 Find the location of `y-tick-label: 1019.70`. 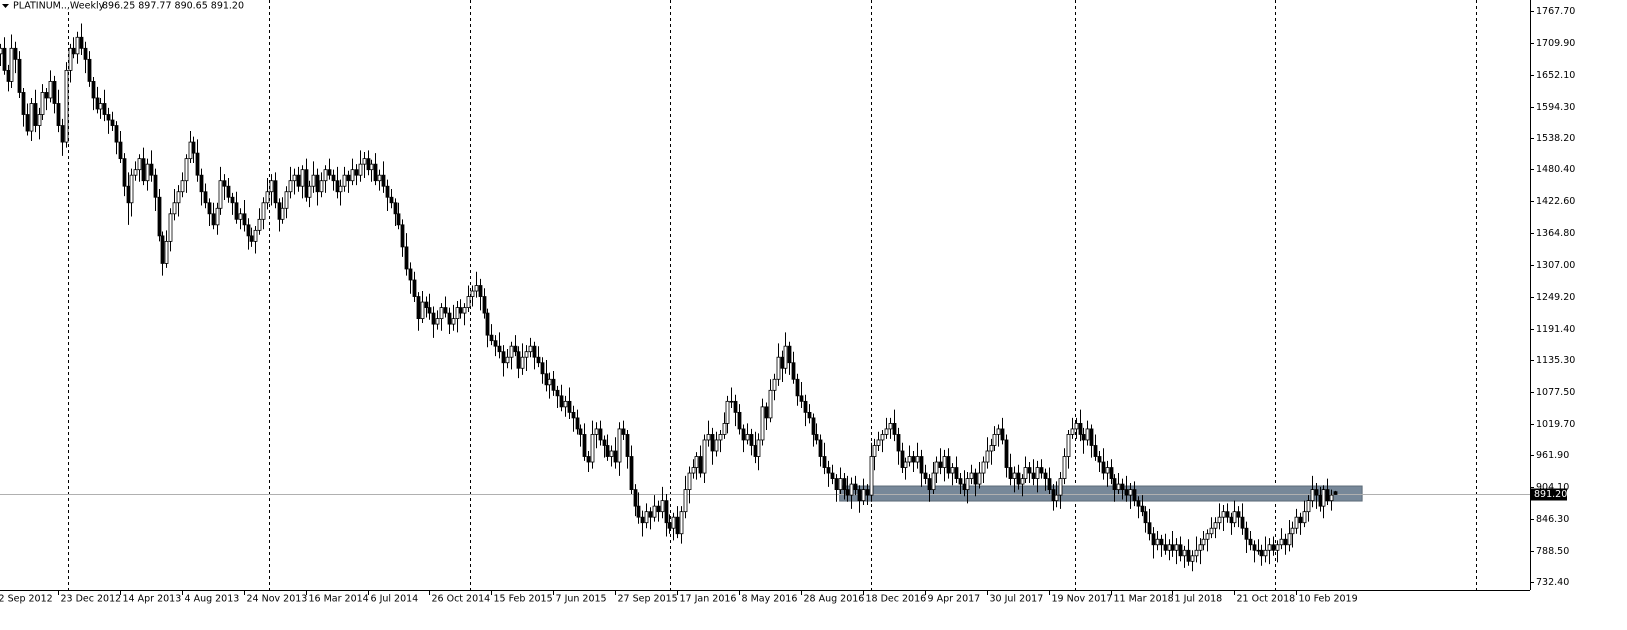

y-tick-label: 1019.70 is located at coordinates (1555, 424).